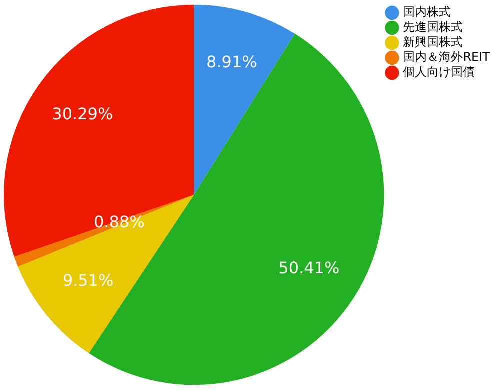 This screenshot has width=500, height=390. I want to click on data-label: 30.29%, so click(83, 114).